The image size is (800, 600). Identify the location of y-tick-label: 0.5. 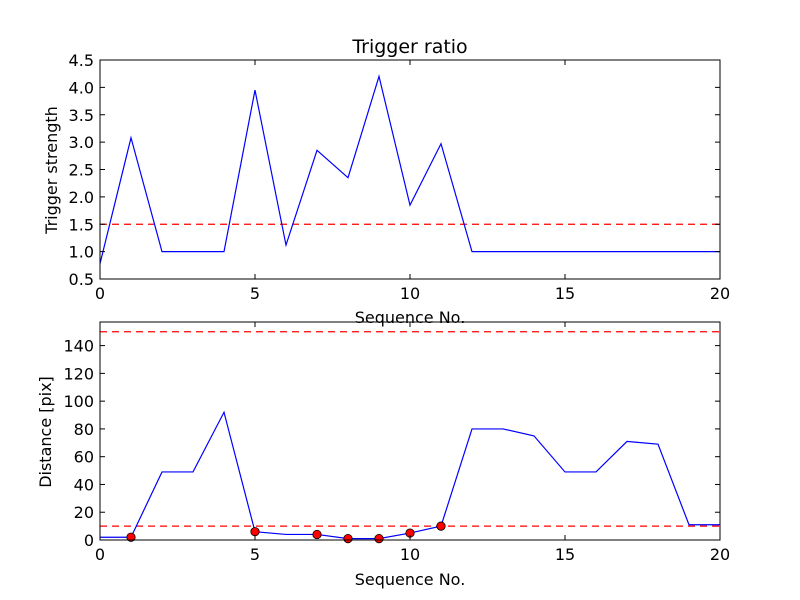
(81, 279).